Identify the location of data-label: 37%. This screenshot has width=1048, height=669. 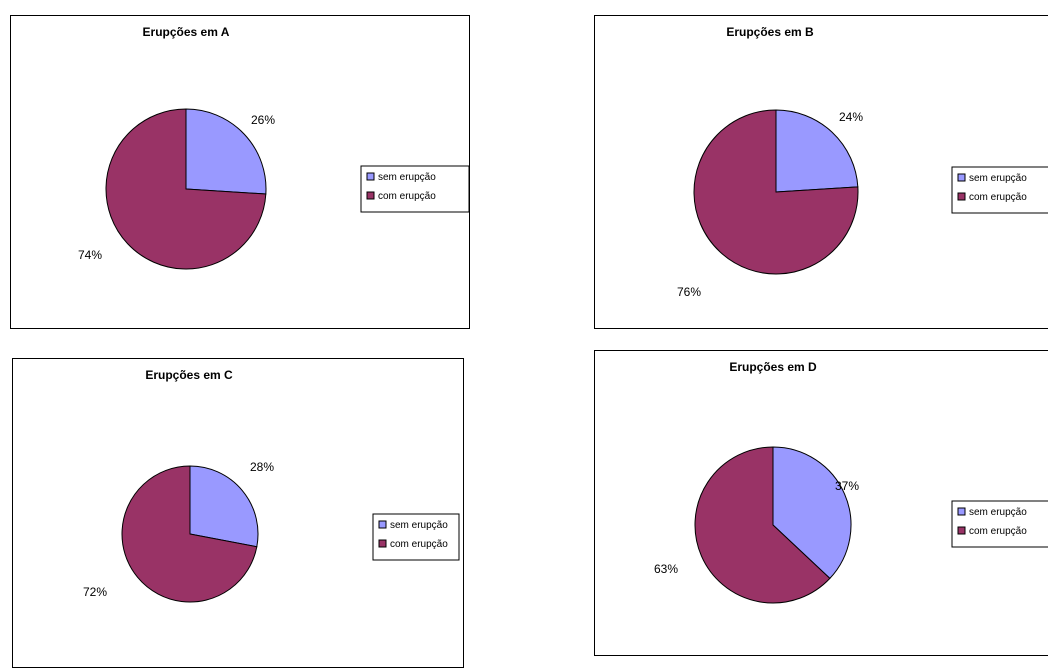
(847, 486).